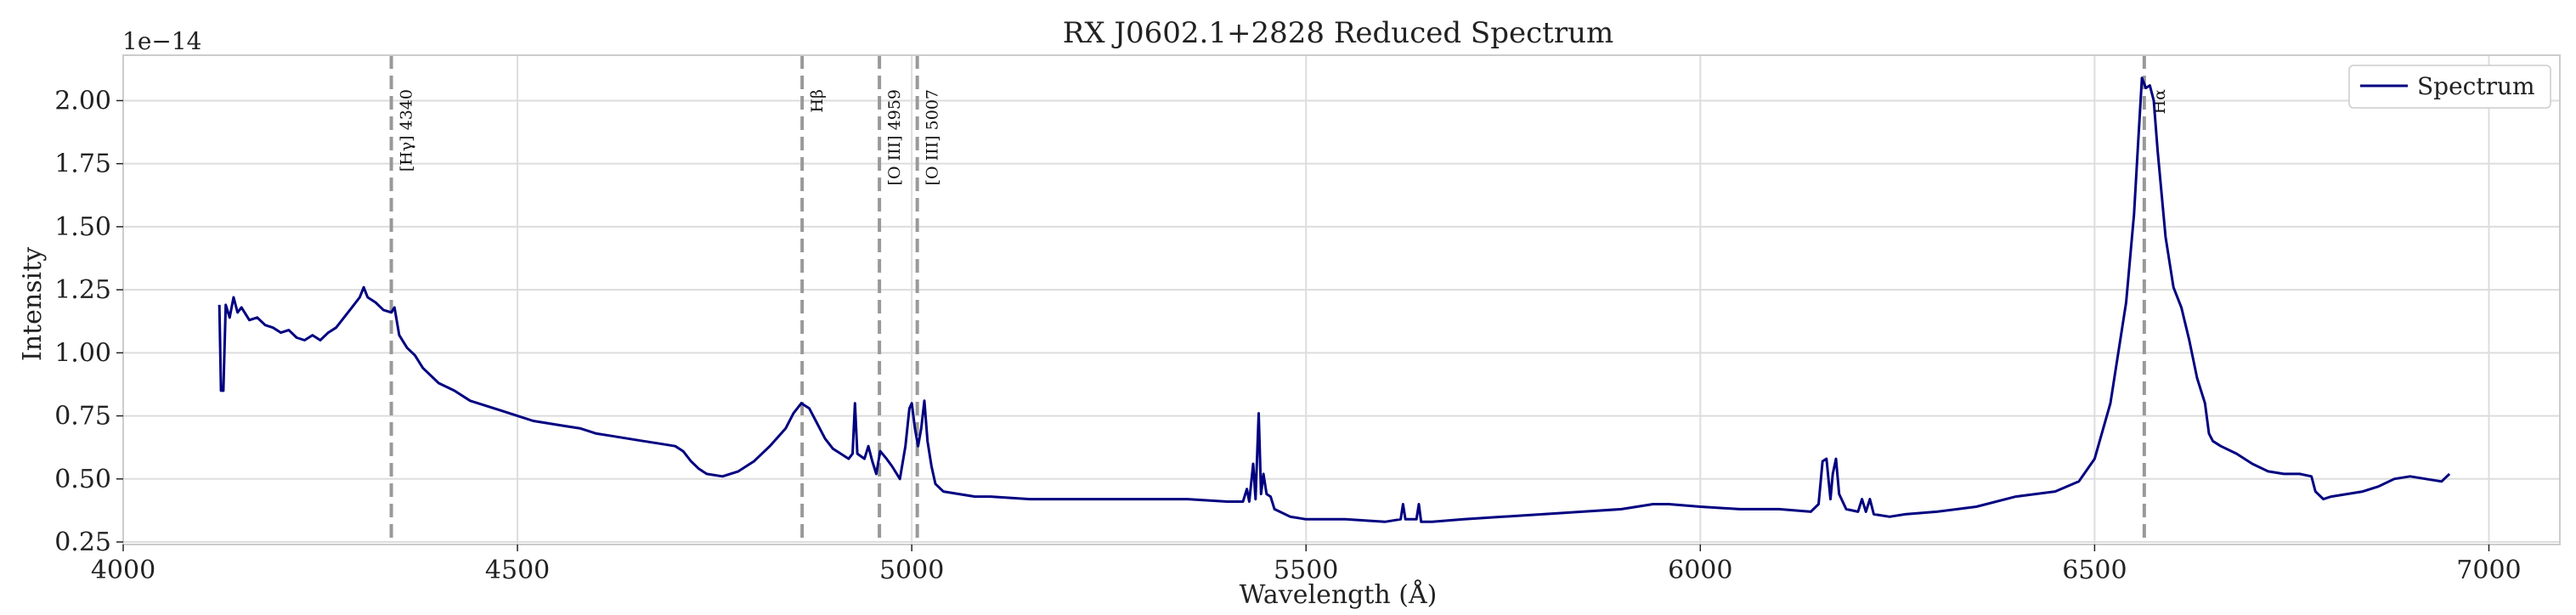 Image resolution: width=2576 pixels, height=615 pixels. What do you see at coordinates (912, 570) in the screenshot?
I see `x-tick-label: 5000` at bounding box center [912, 570].